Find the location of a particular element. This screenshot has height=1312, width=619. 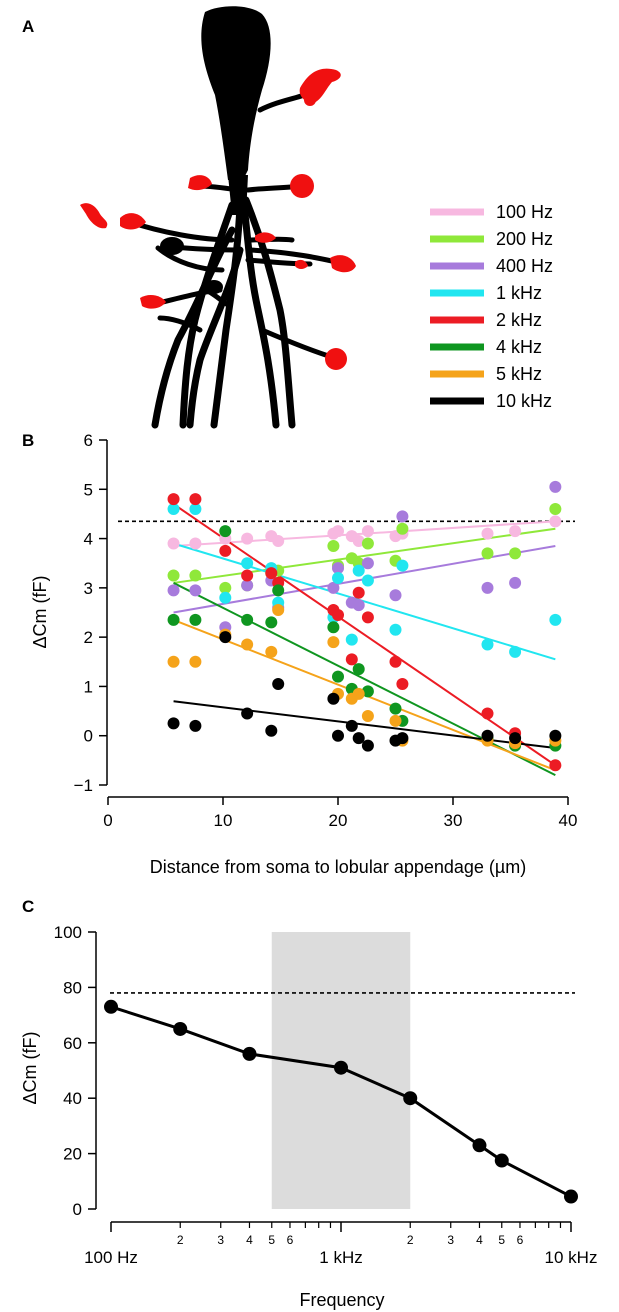

y-tick-label: 80 is located at coordinates (72, 987).